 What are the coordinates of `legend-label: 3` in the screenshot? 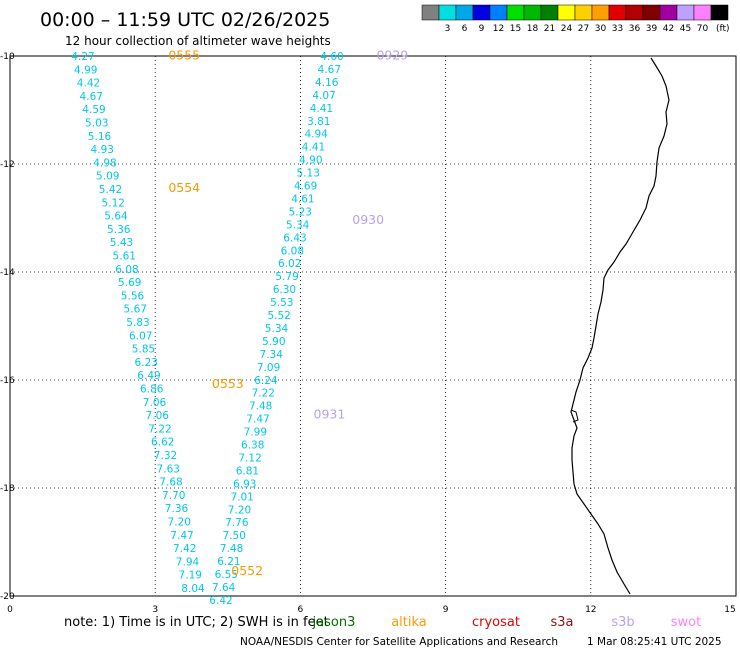 It's located at (448, 29).